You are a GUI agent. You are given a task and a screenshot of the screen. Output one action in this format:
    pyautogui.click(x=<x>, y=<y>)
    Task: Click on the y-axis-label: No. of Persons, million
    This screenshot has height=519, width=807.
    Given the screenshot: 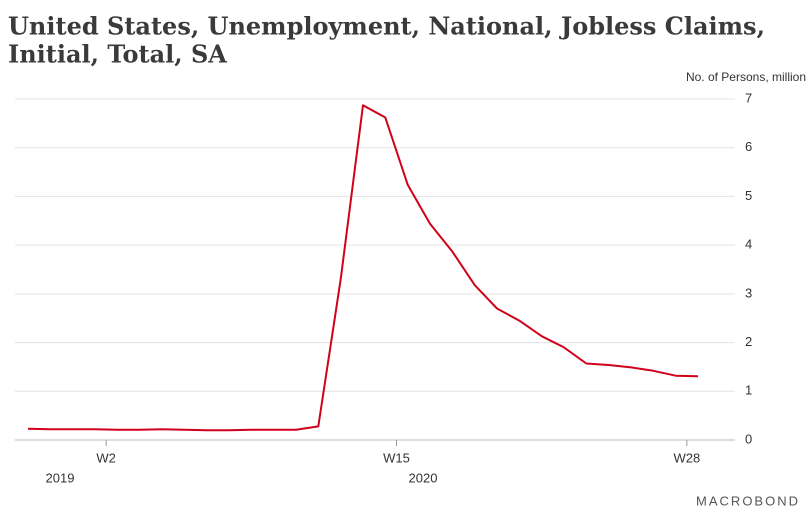 What is the action you would take?
    pyautogui.click(x=746, y=77)
    